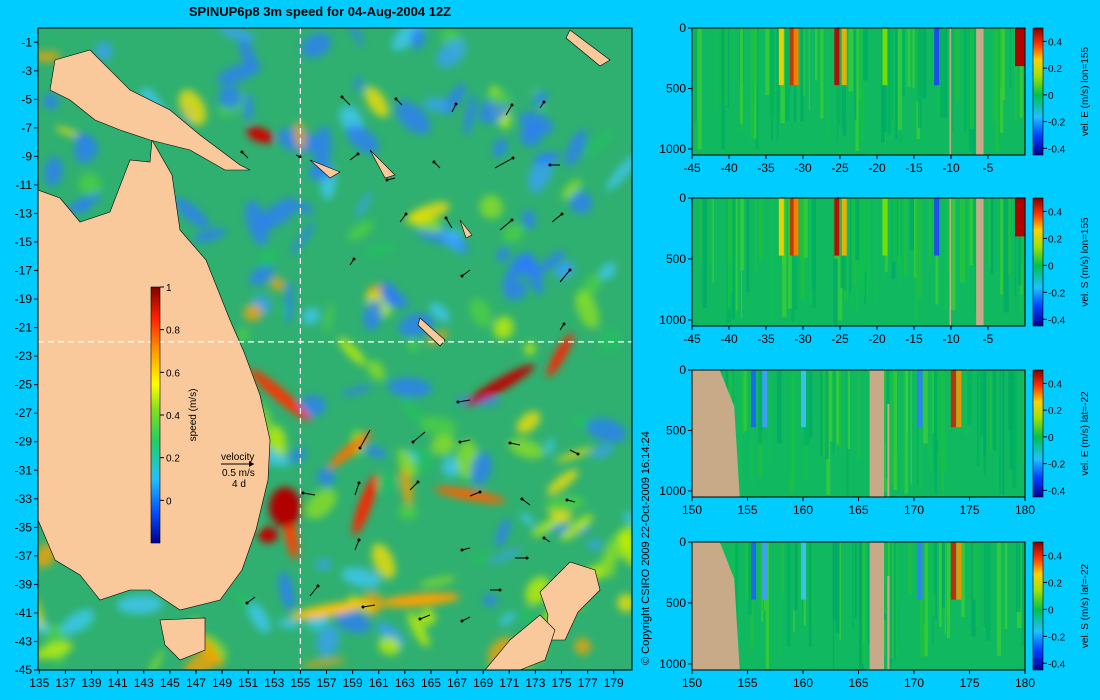 The height and width of the screenshot is (700, 1100). I want to click on section-frame, so click(858, 262).